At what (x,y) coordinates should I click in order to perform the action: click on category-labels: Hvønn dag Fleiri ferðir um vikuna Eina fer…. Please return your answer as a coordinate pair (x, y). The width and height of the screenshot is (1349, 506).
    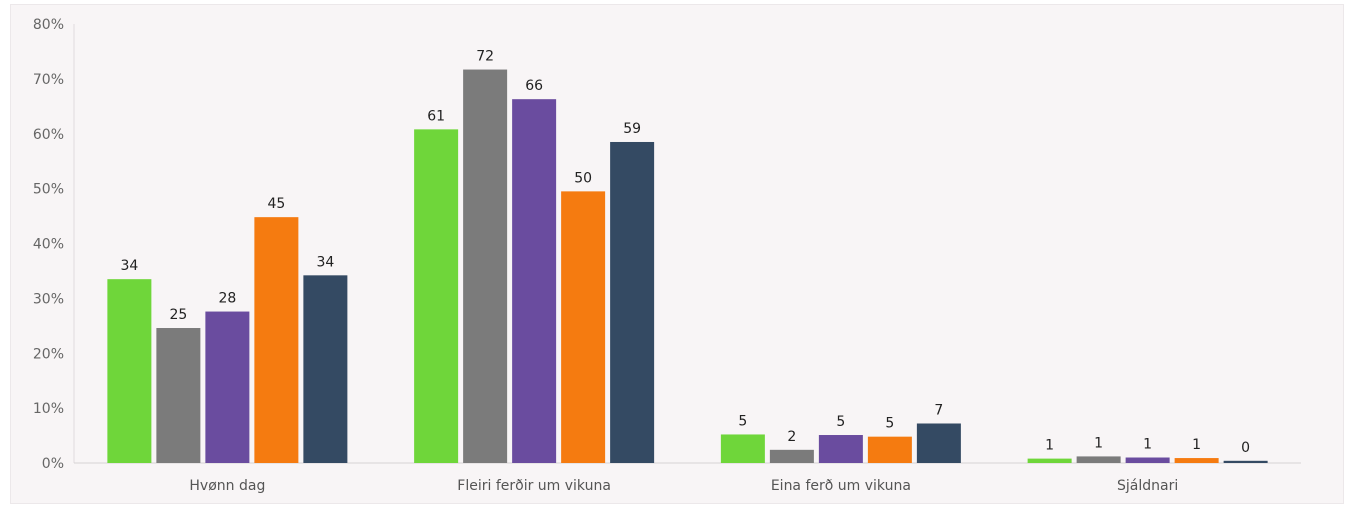
    Looking at the image, I should click on (683, 486).